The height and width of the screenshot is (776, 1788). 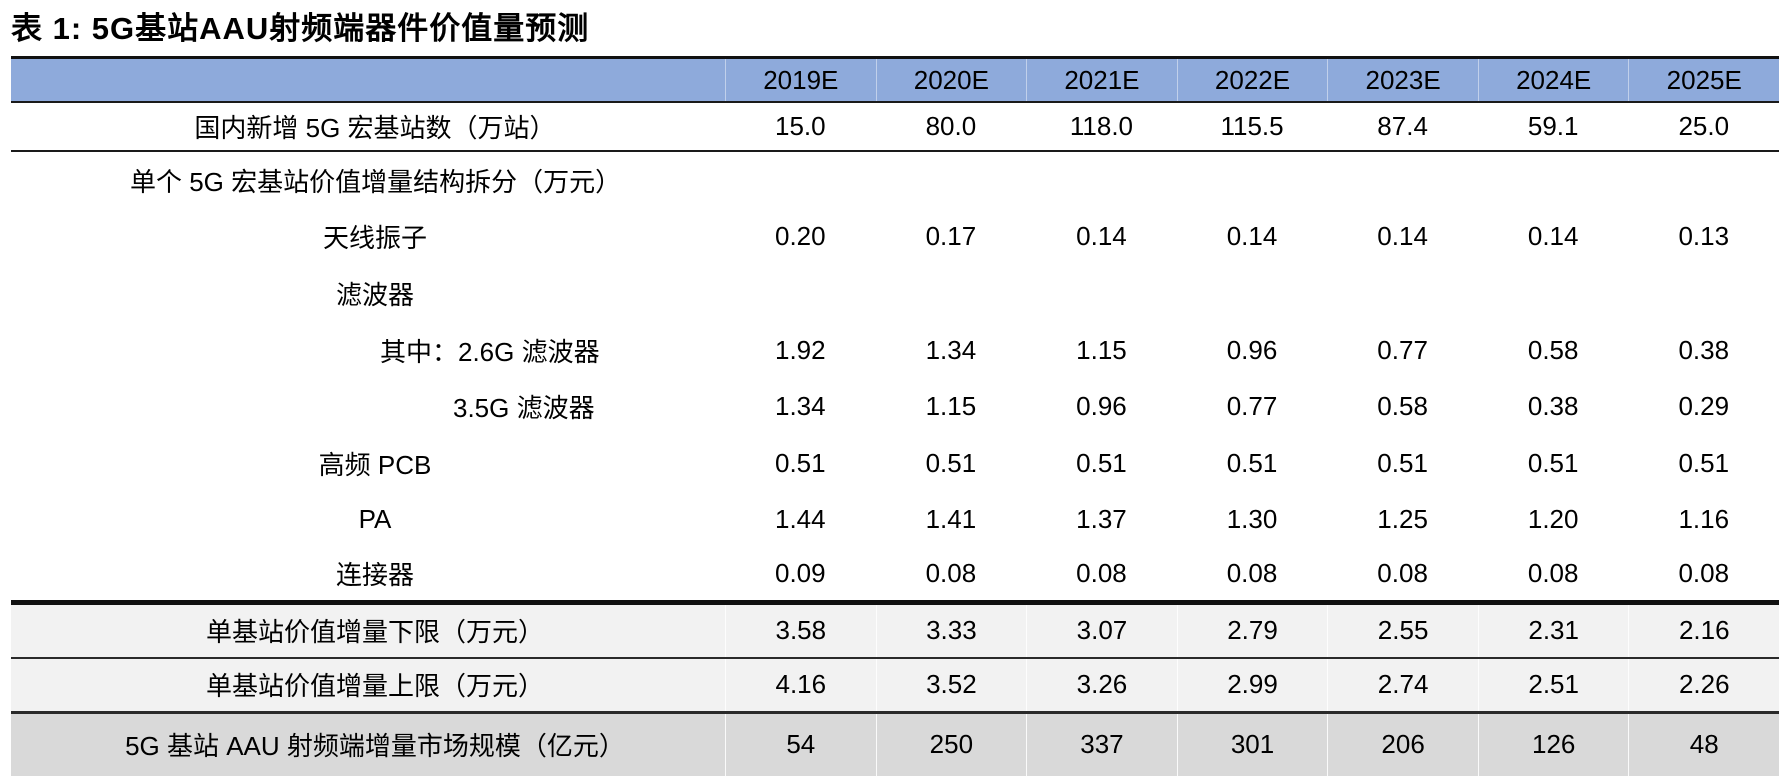 I want to click on value-cell: 1.92, so click(x=800, y=349).